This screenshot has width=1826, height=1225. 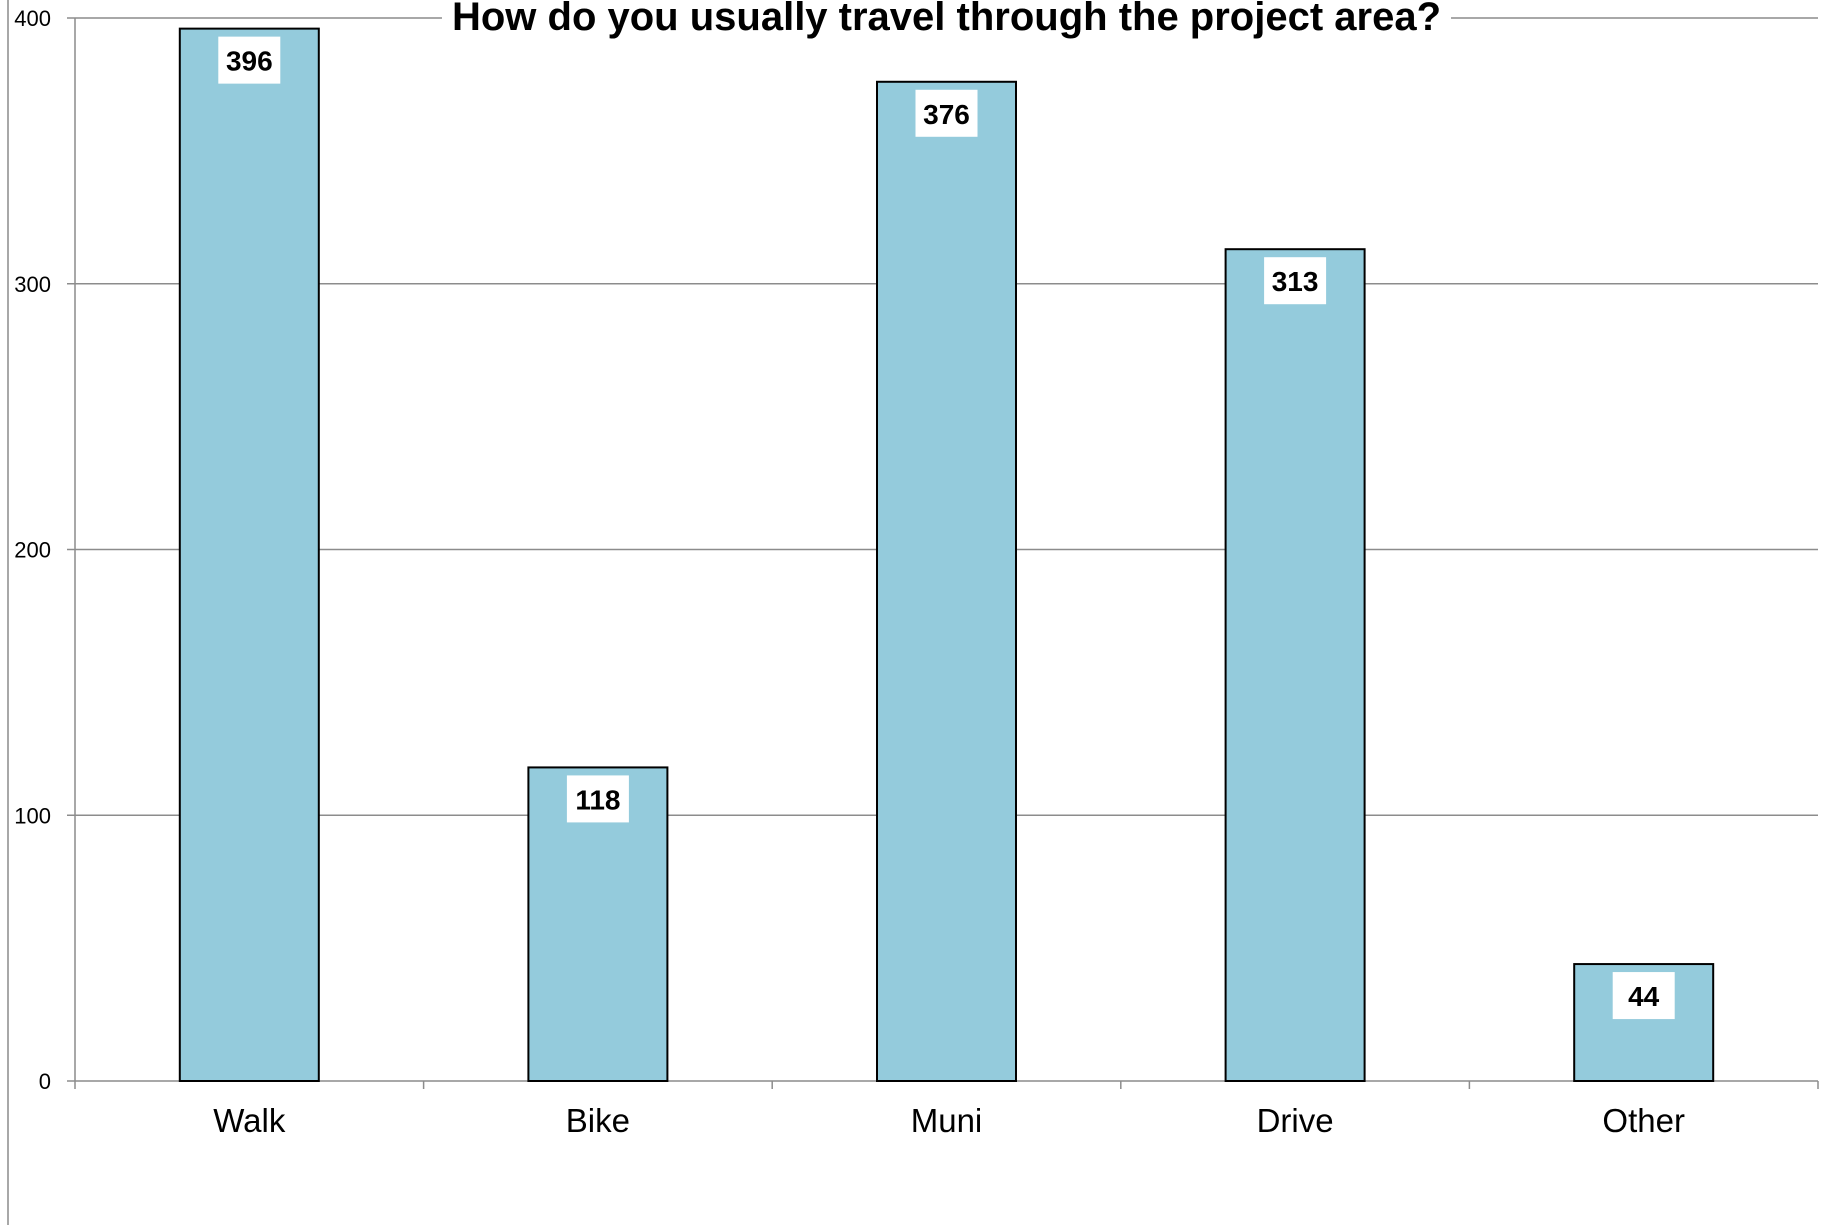 I want to click on chart-title-background, so click(x=946, y=19).